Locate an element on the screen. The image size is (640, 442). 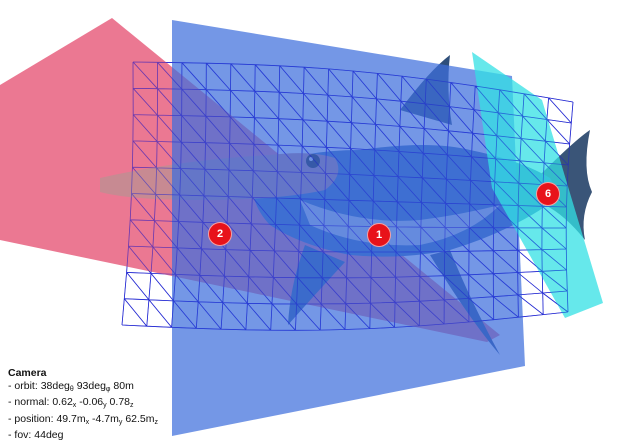
marker-2: 2 is located at coordinates (220, 234).